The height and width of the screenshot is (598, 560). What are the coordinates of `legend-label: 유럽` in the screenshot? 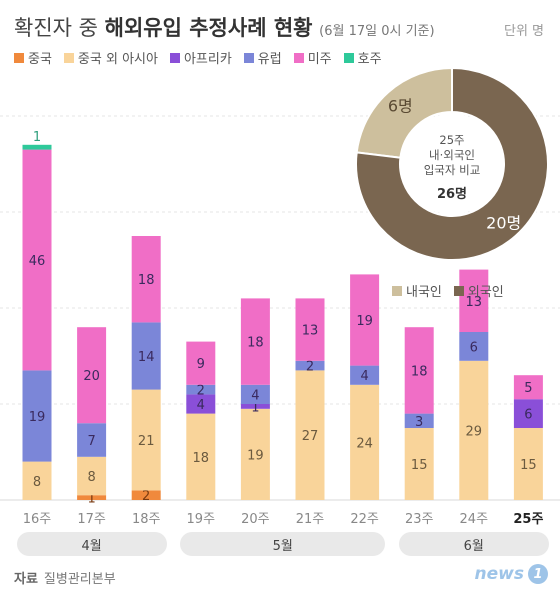 It's located at (269, 59).